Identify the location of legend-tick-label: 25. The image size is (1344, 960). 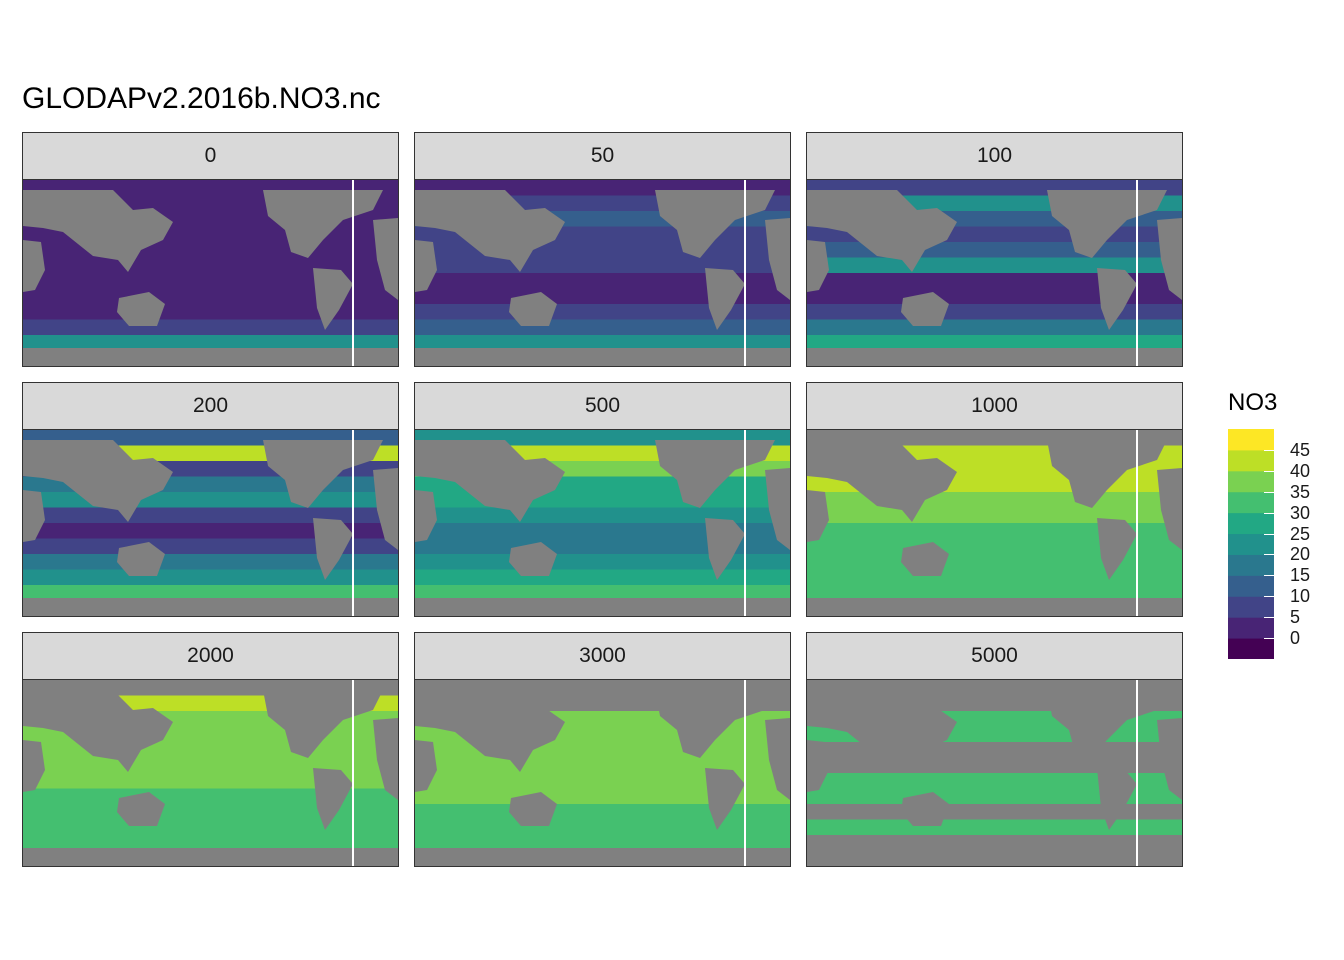
(1300, 533).